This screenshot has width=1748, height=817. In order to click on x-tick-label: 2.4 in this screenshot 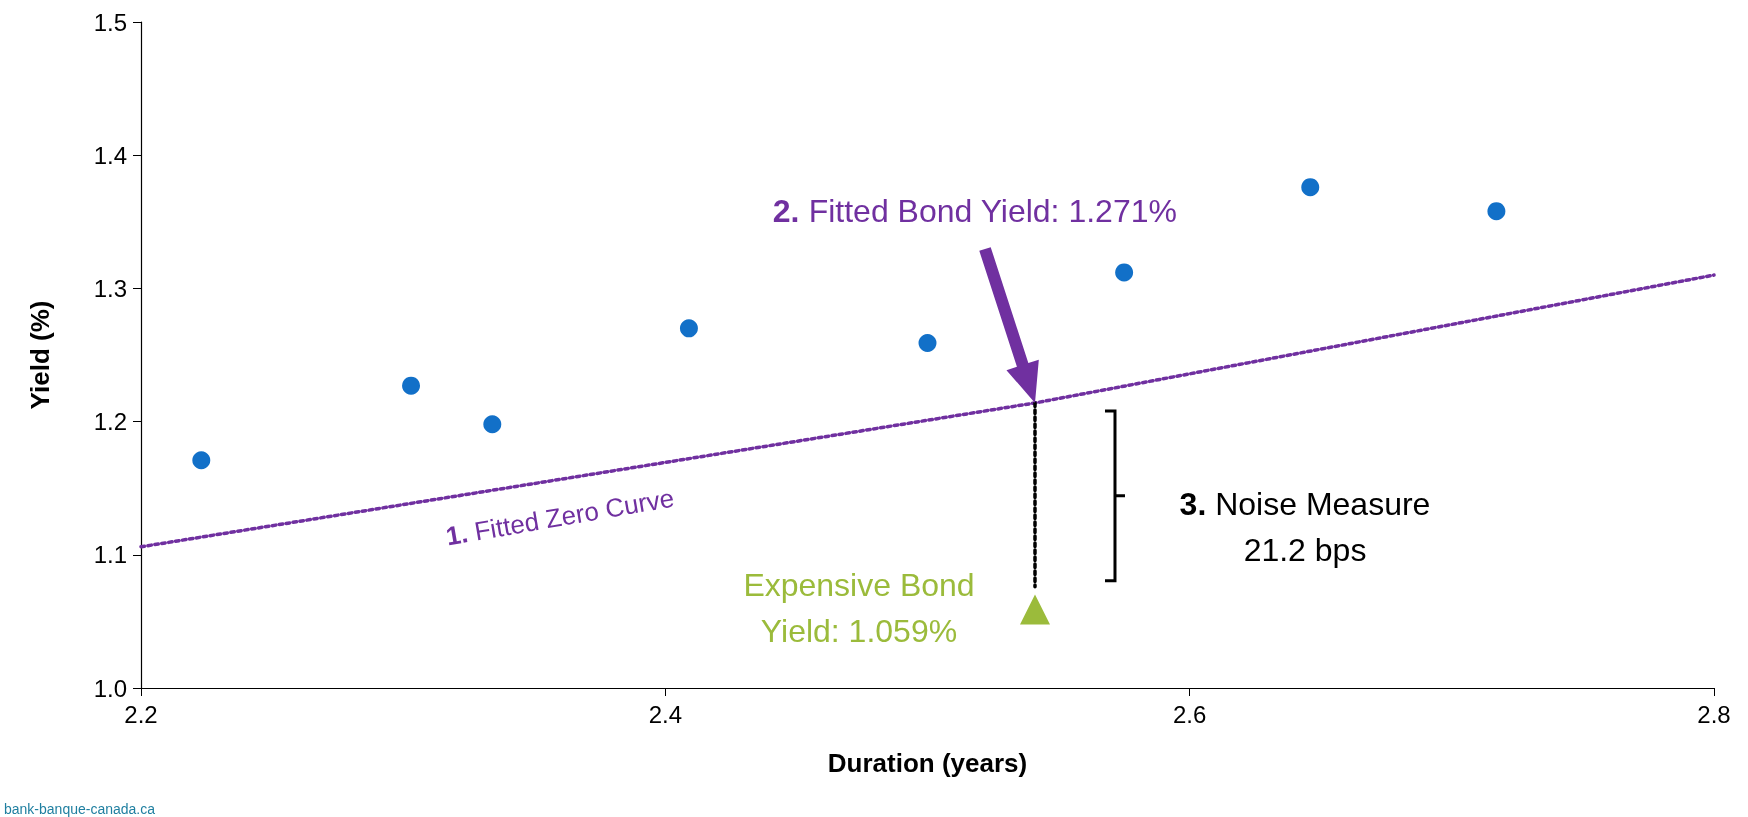, I will do `click(665, 714)`.